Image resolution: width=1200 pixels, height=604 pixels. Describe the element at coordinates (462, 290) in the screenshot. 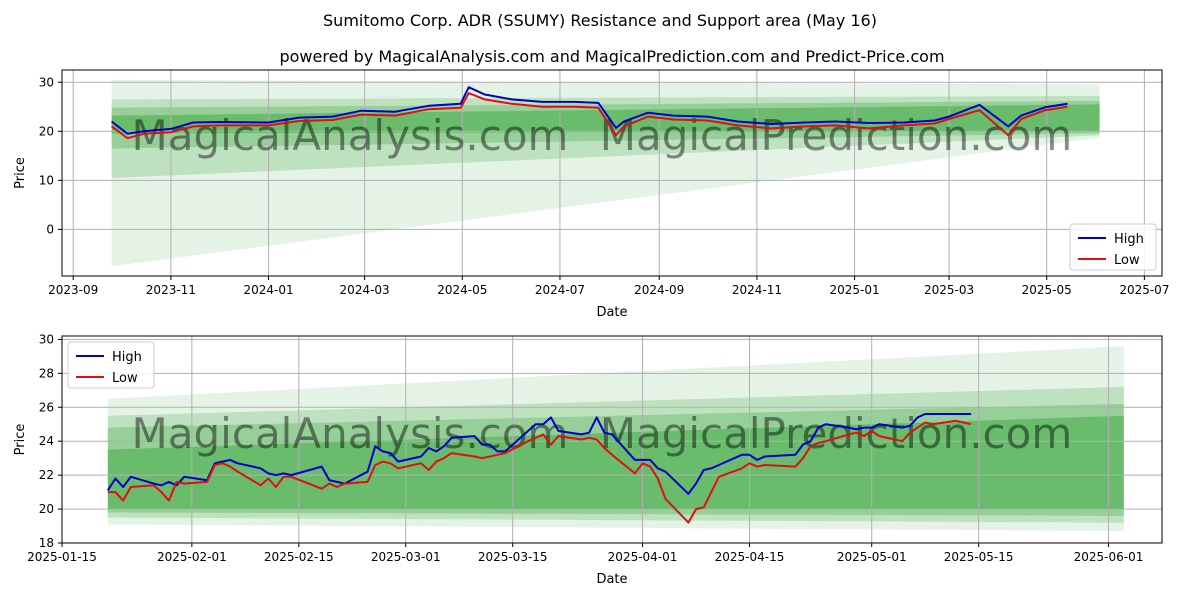

I see `x-tick-label: 2024-05` at that location.